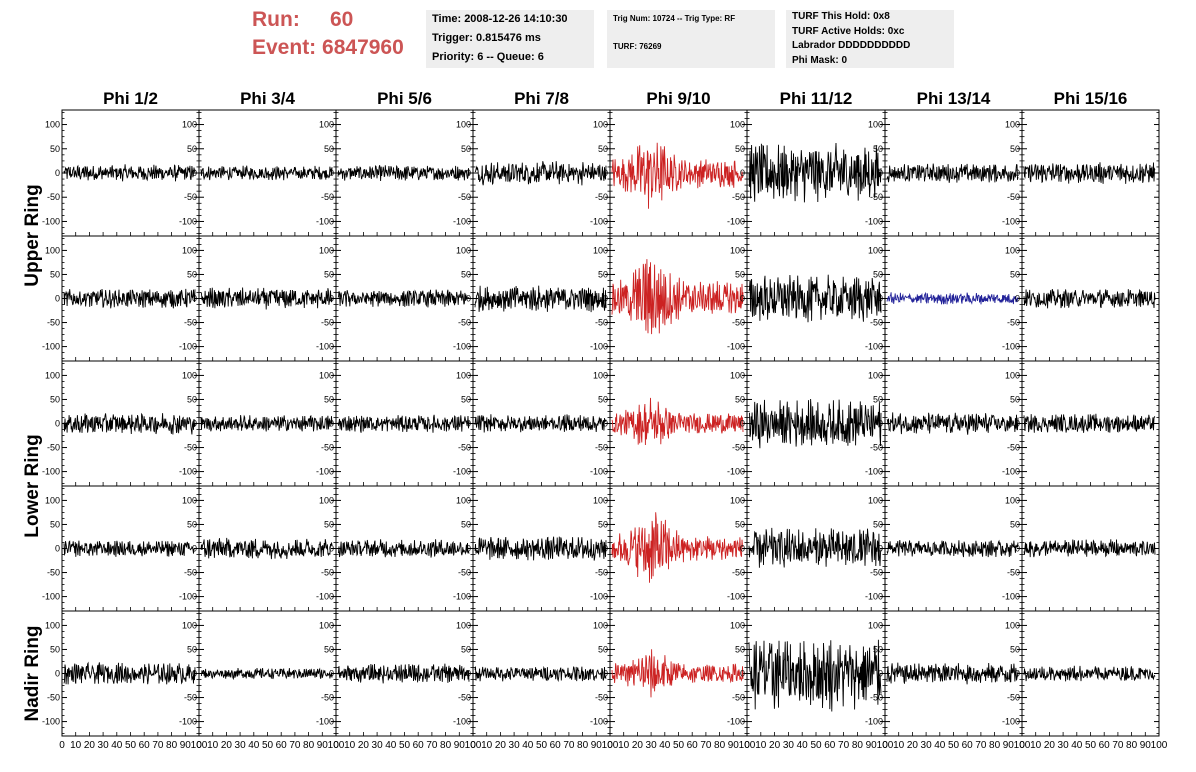 Image resolution: width=1196 pixels, height=772 pixels. What do you see at coordinates (820, 60) in the screenshot?
I see `phi-mask-line: Phi Mask: 0` at bounding box center [820, 60].